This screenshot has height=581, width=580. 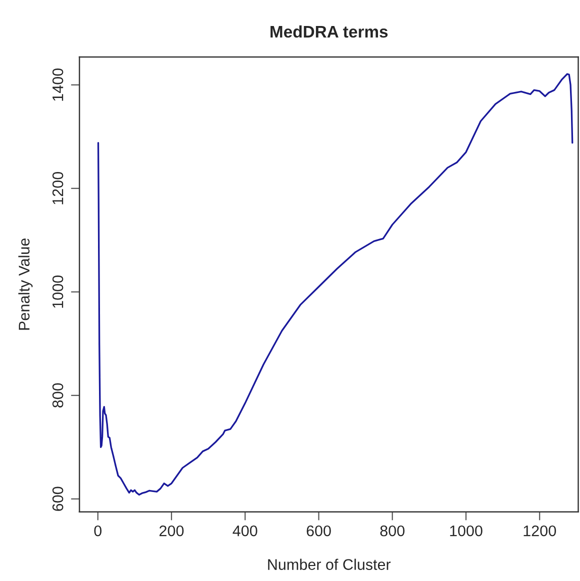 I want to click on x-tick-label: 400, so click(x=245, y=530).